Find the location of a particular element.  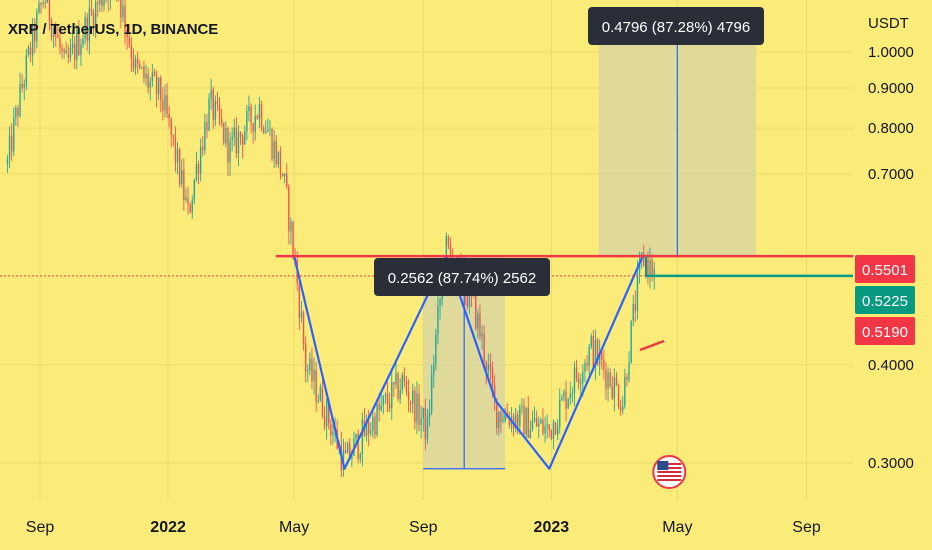

price-axis-label: 0.9000 is located at coordinates (891, 88).